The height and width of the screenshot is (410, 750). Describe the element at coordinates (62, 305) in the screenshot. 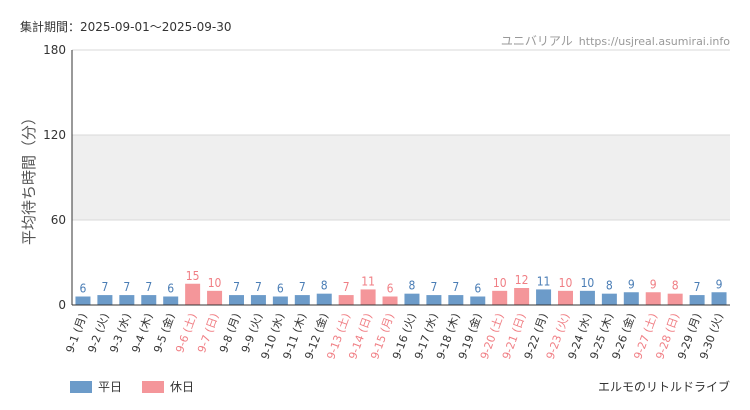

I see `y-tick-label: 0` at that location.